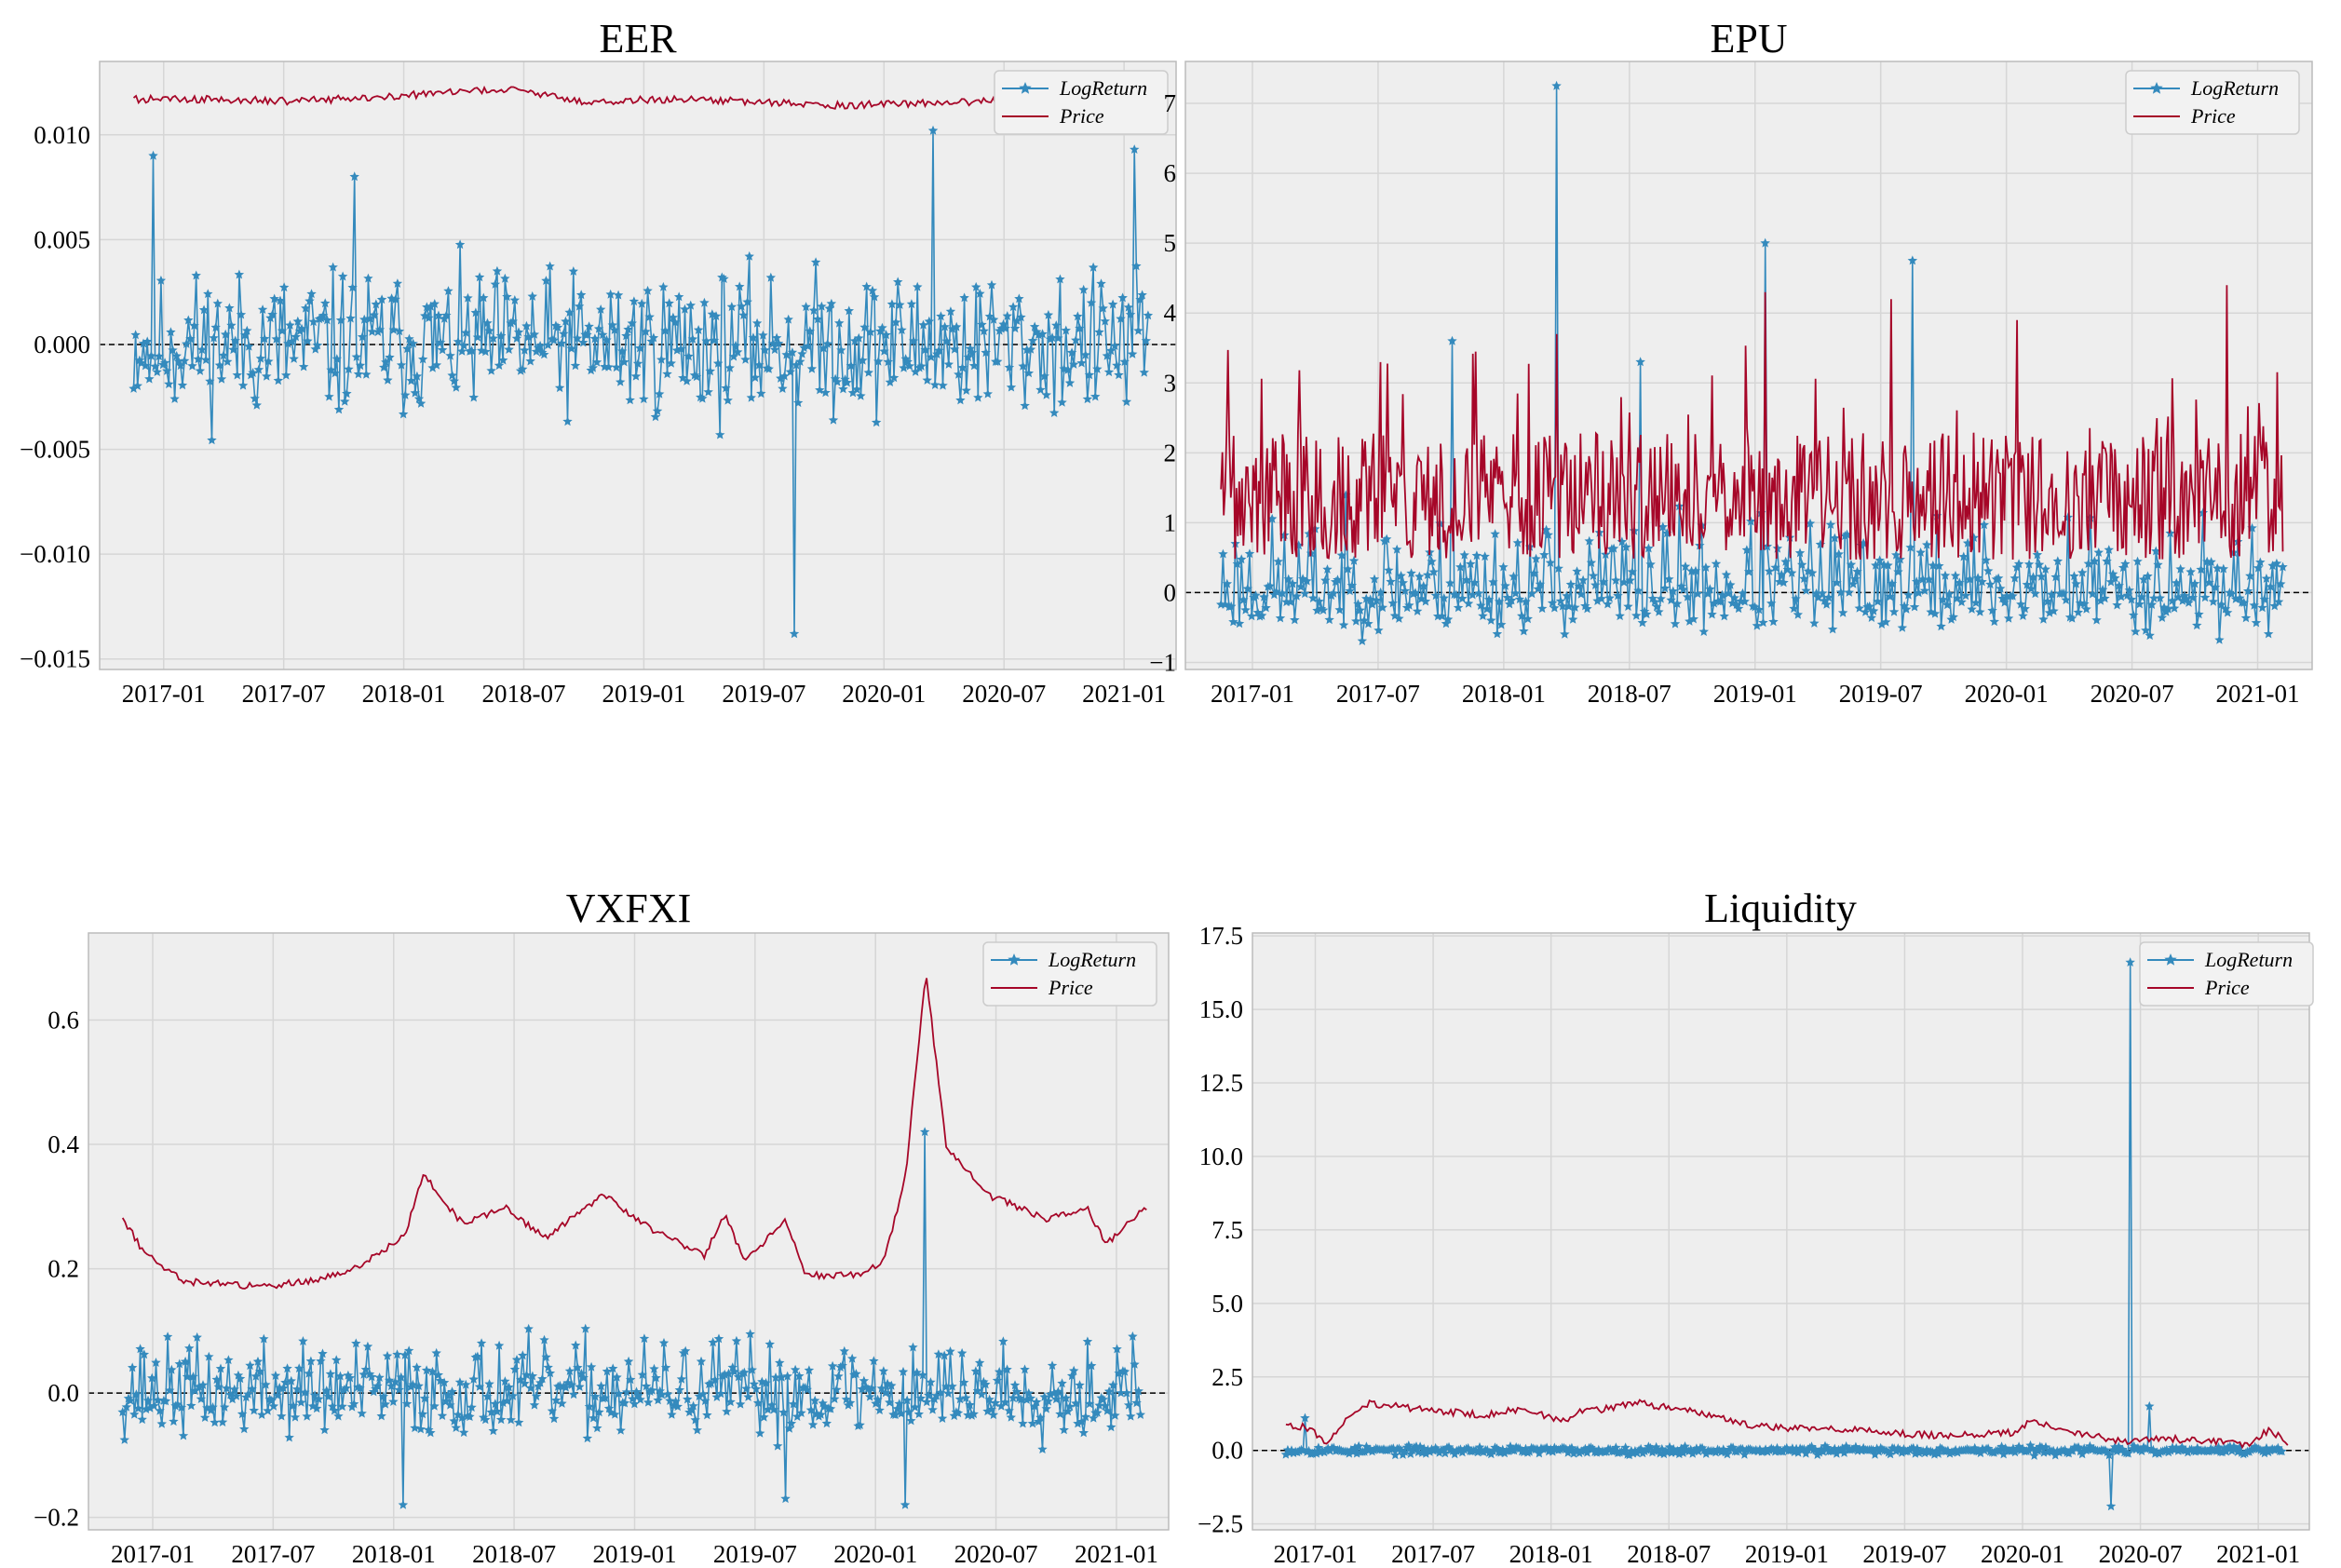  I want to click on x-tick-label: 2018-01, so click(394, 1554).